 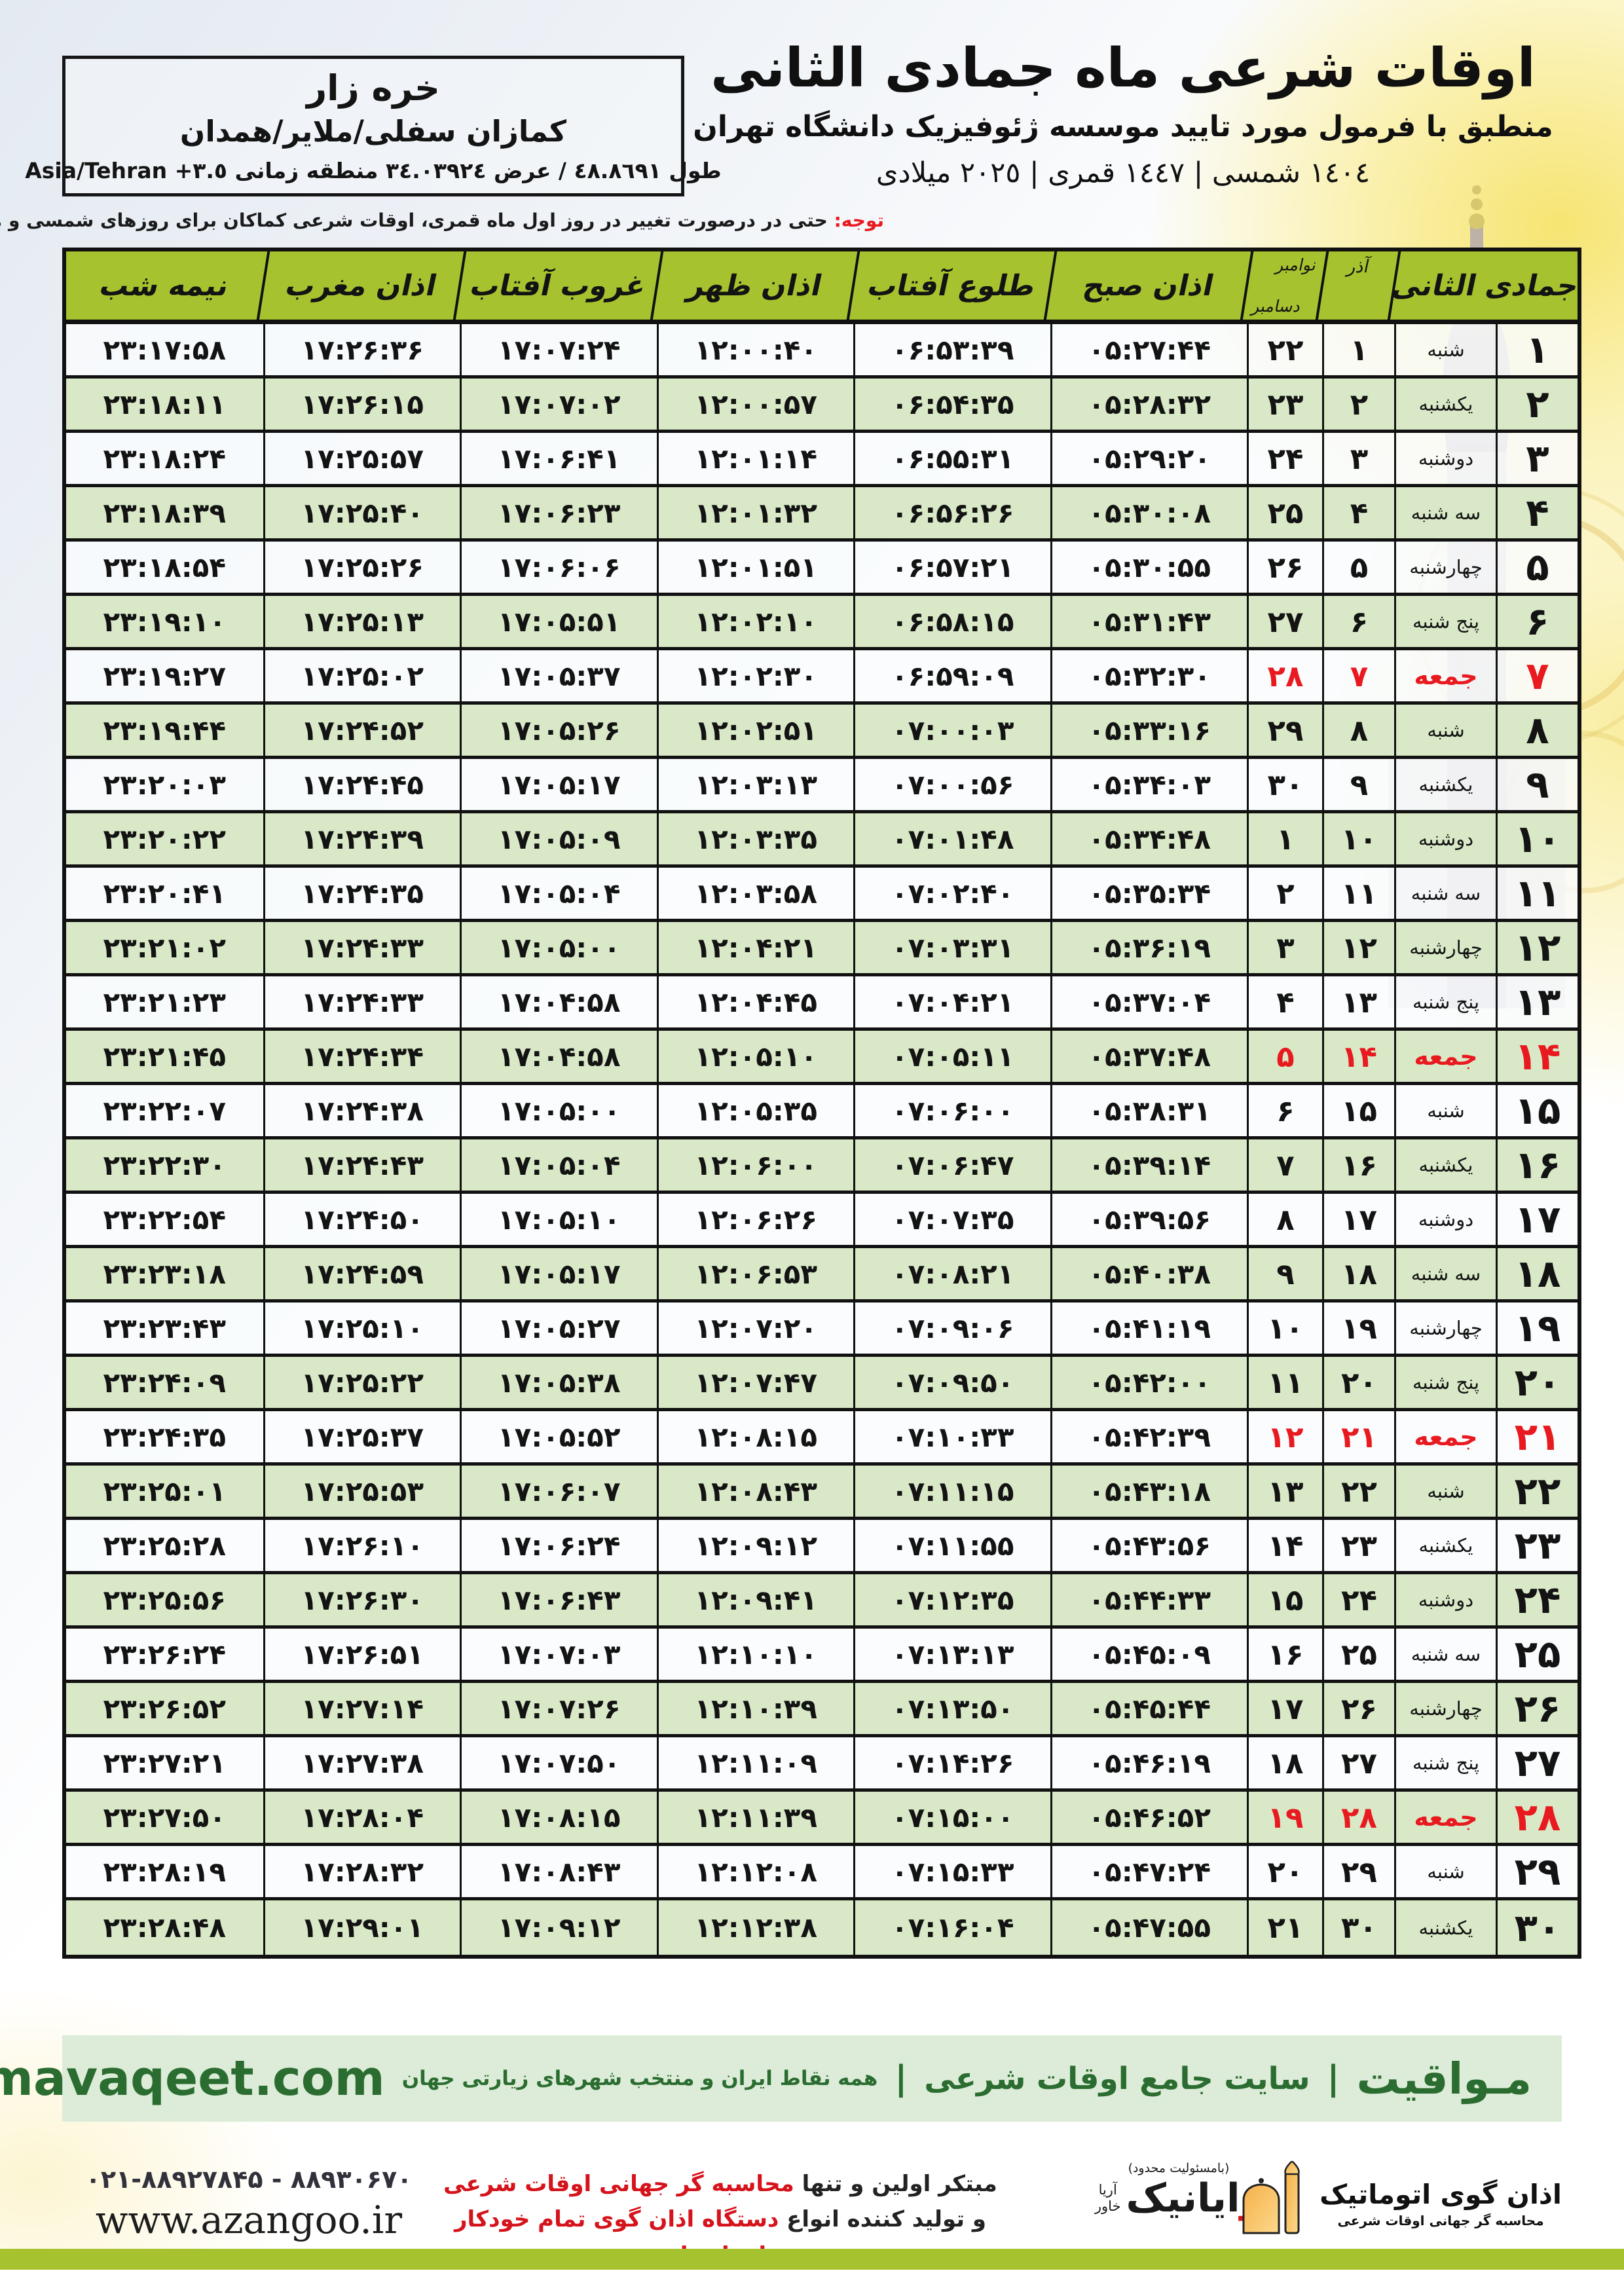 I want to click on cell-sunrise-time: ۰۷:۰۱:۴۸, so click(x=951, y=839).